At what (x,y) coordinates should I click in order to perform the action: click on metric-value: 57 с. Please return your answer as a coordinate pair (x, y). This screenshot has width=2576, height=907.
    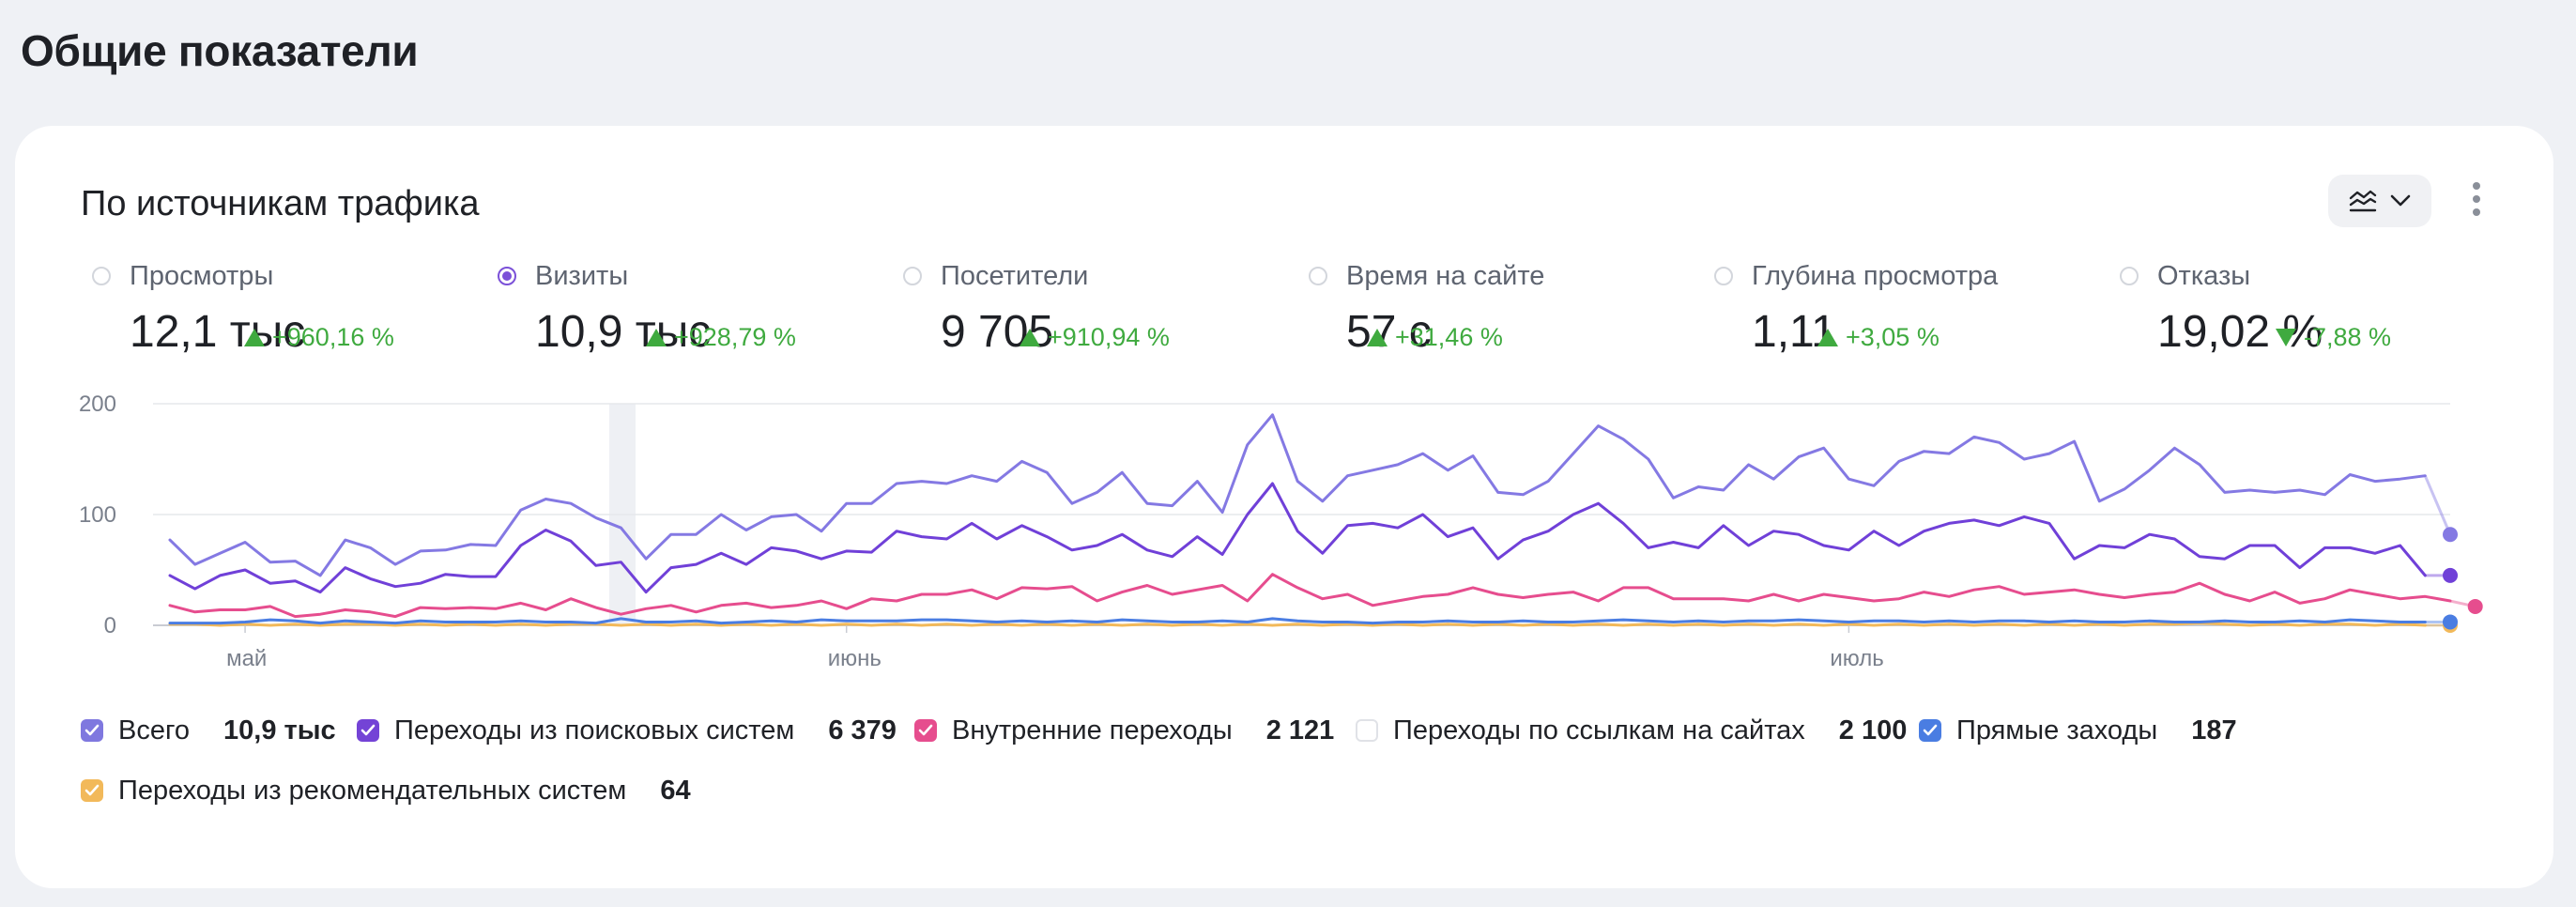
    Looking at the image, I should click on (1389, 332).